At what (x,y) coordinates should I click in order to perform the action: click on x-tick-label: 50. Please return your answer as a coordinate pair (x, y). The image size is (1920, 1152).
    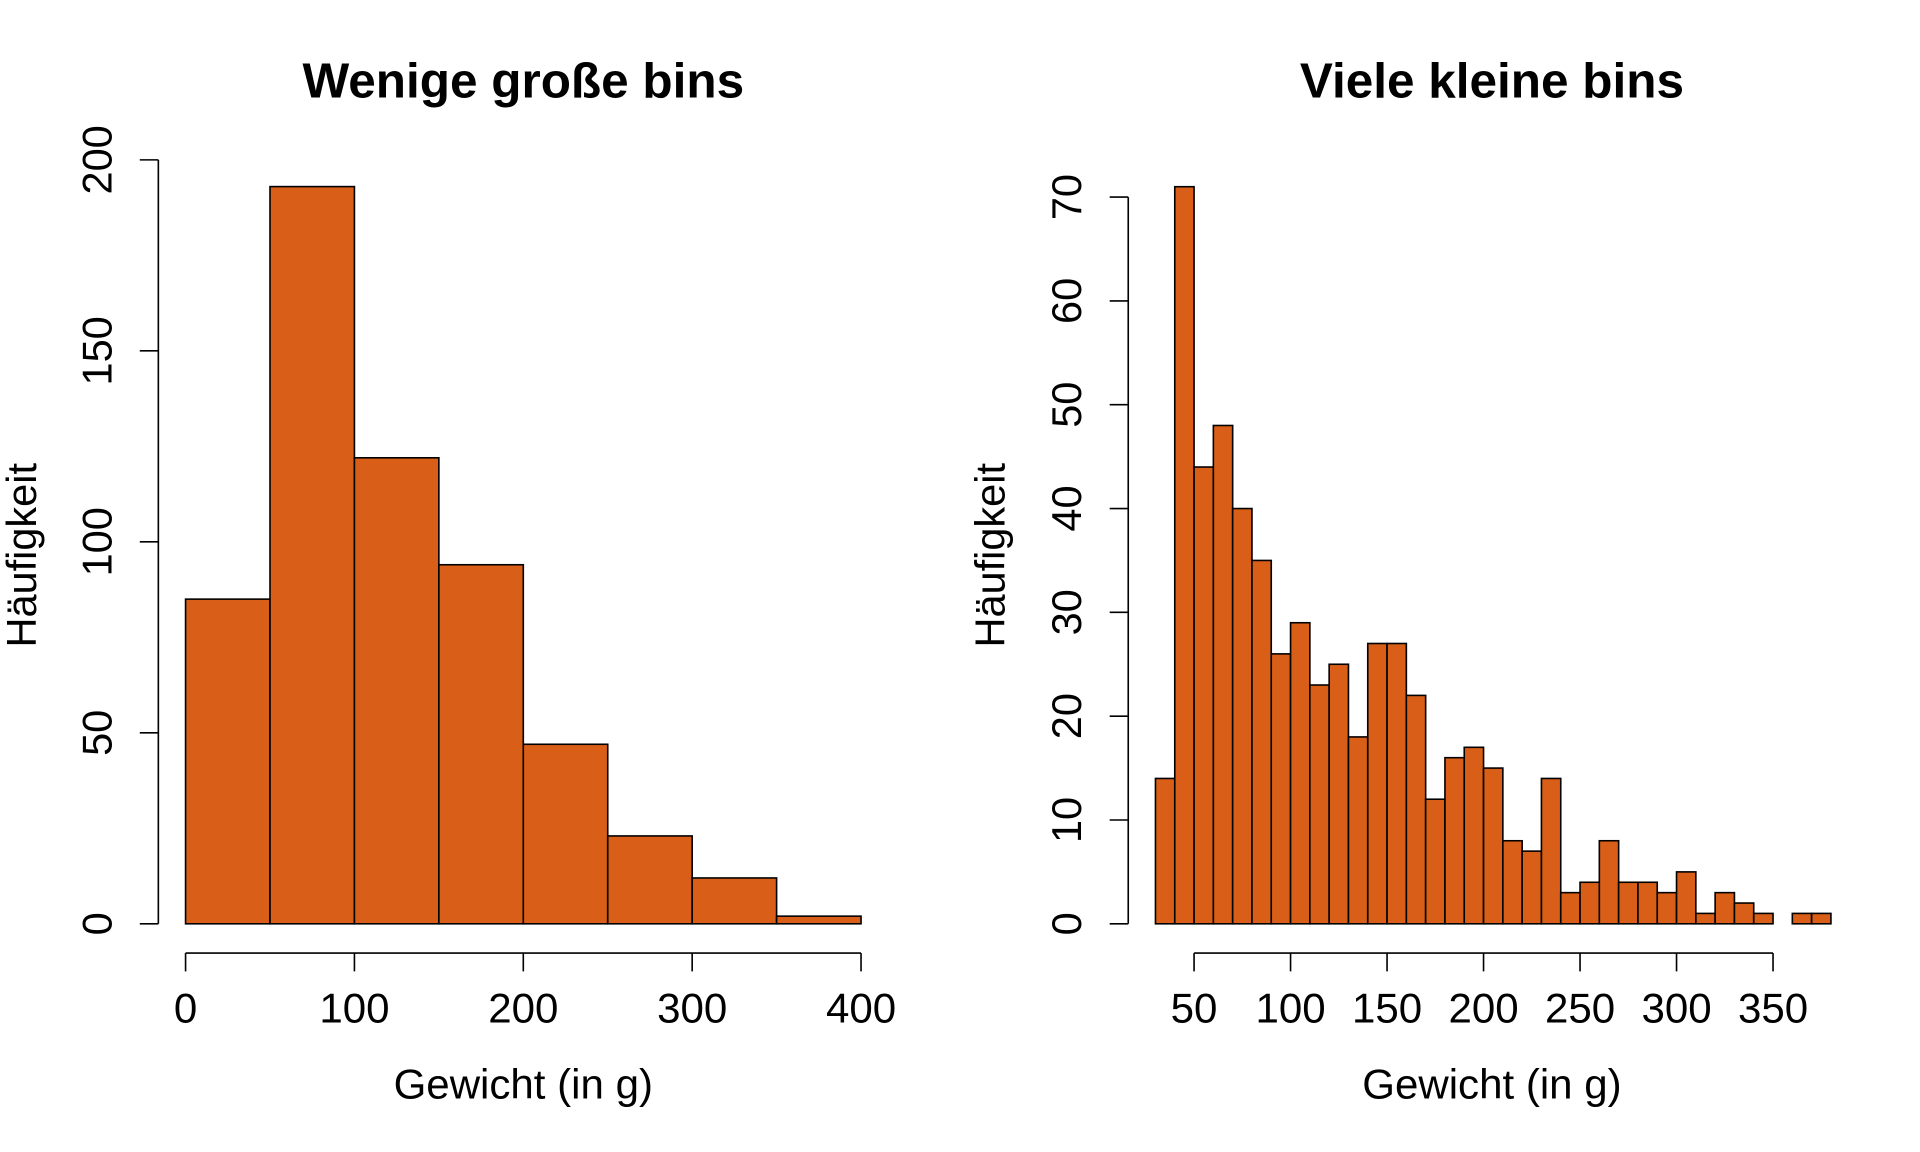
    Looking at the image, I should click on (1194, 1008).